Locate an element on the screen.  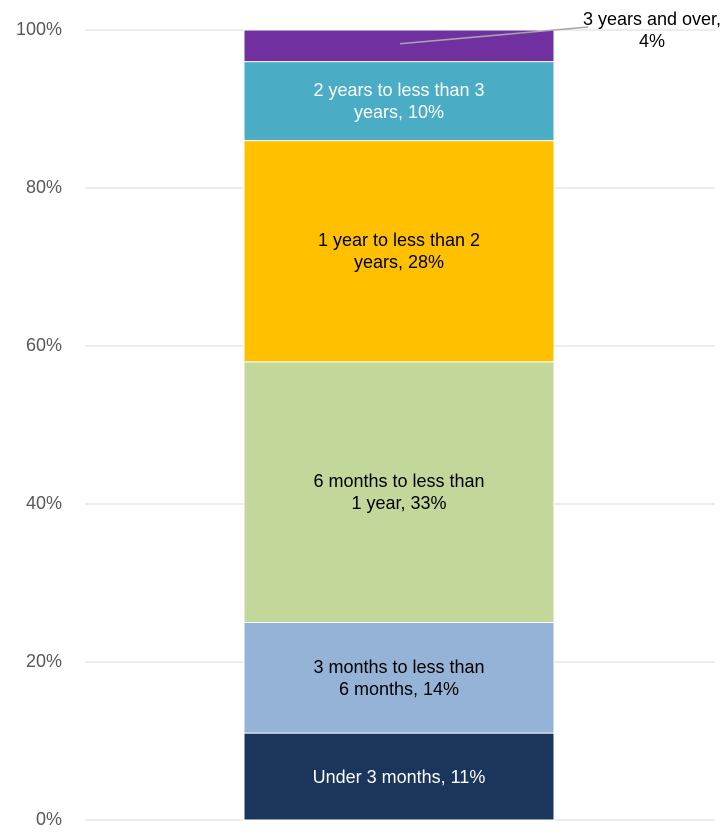
y-tick-label: 40% is located at coordinates (44, 503).